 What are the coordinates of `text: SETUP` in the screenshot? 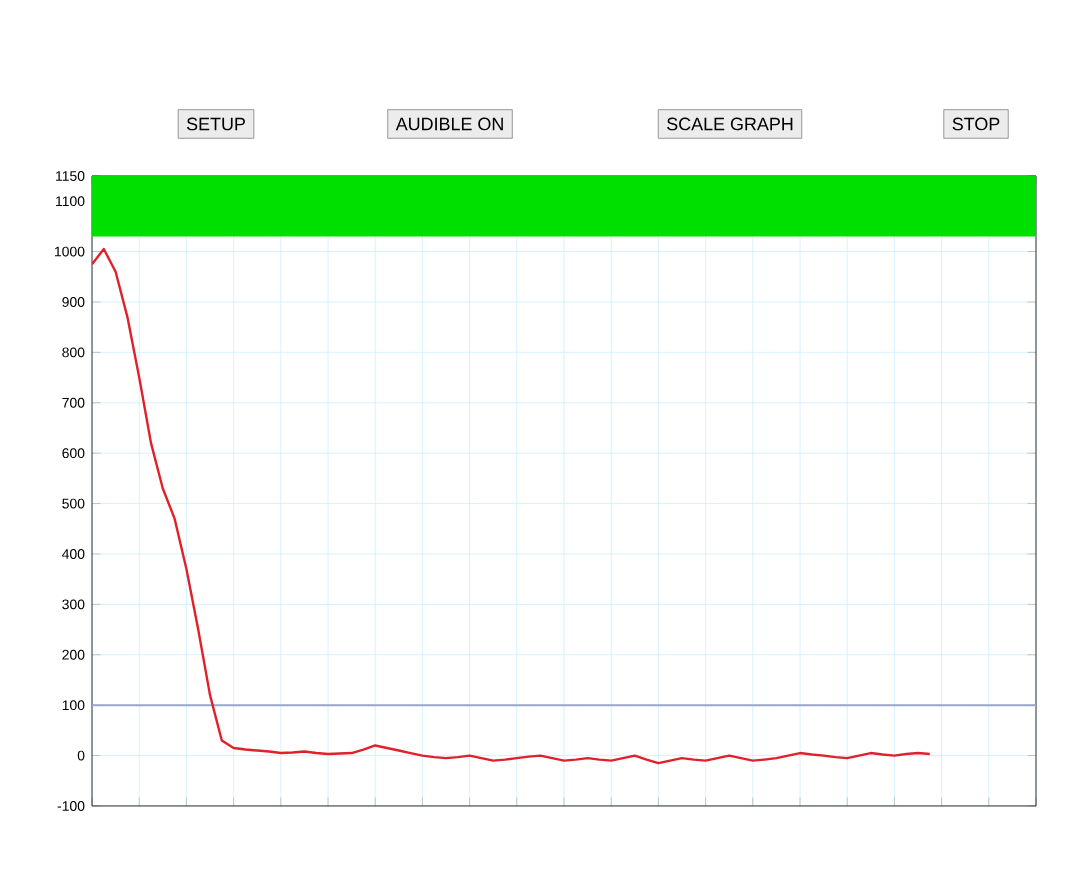 It's located at (215, 124).